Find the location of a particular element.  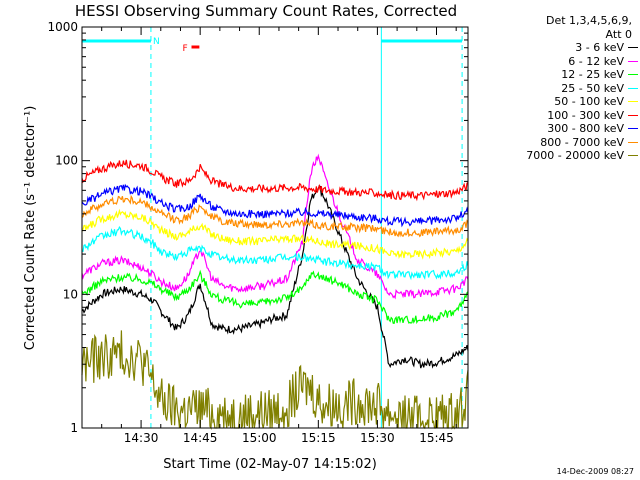

annotation-n: N is located at coordinates (156, 42).